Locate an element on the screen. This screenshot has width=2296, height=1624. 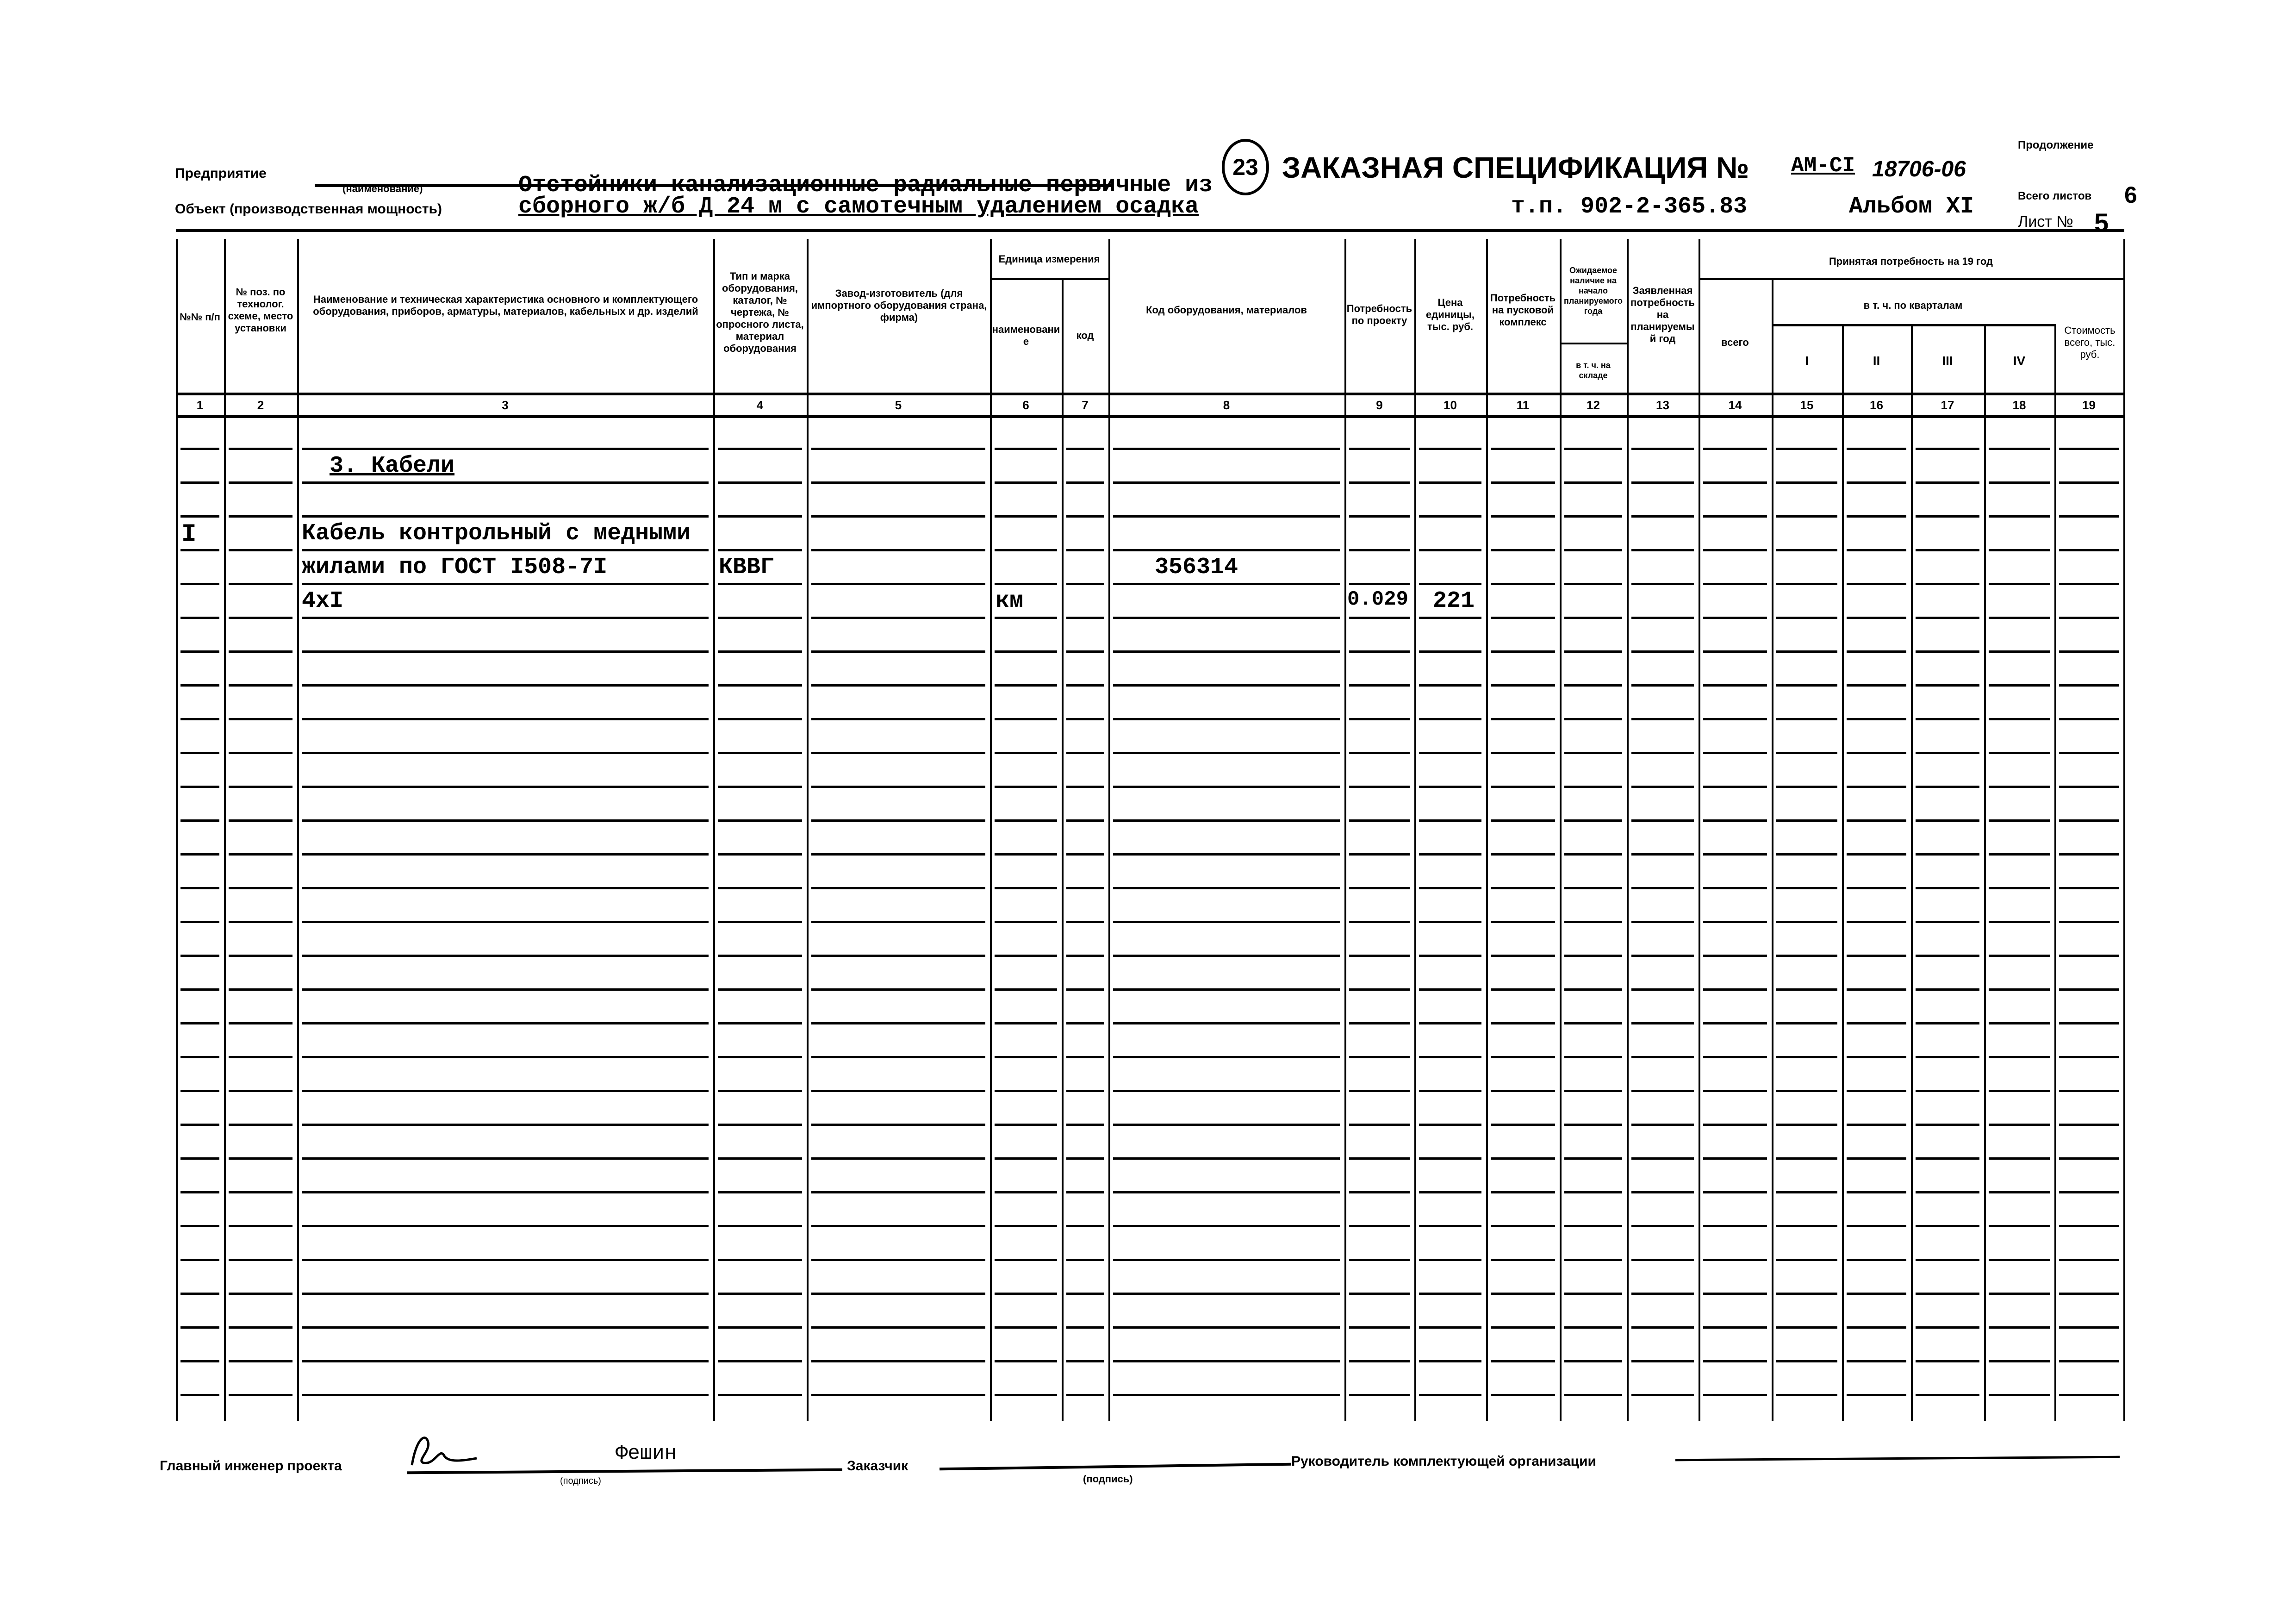
cell-c4: КВВГ is located at coordinates (747, 567).